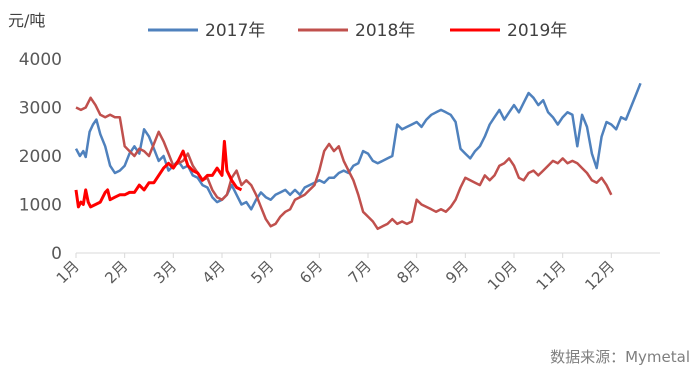 The width and height of the screenshot is (700, 369). I want to click on x-tick-label: 6月, so click(311, 272).